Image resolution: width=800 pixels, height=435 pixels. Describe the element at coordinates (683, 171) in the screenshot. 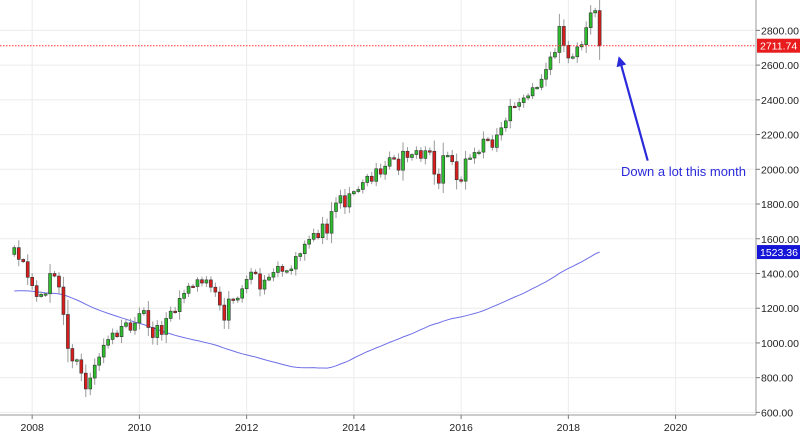

I see `annotation-text: Down a lot this month` at that location.